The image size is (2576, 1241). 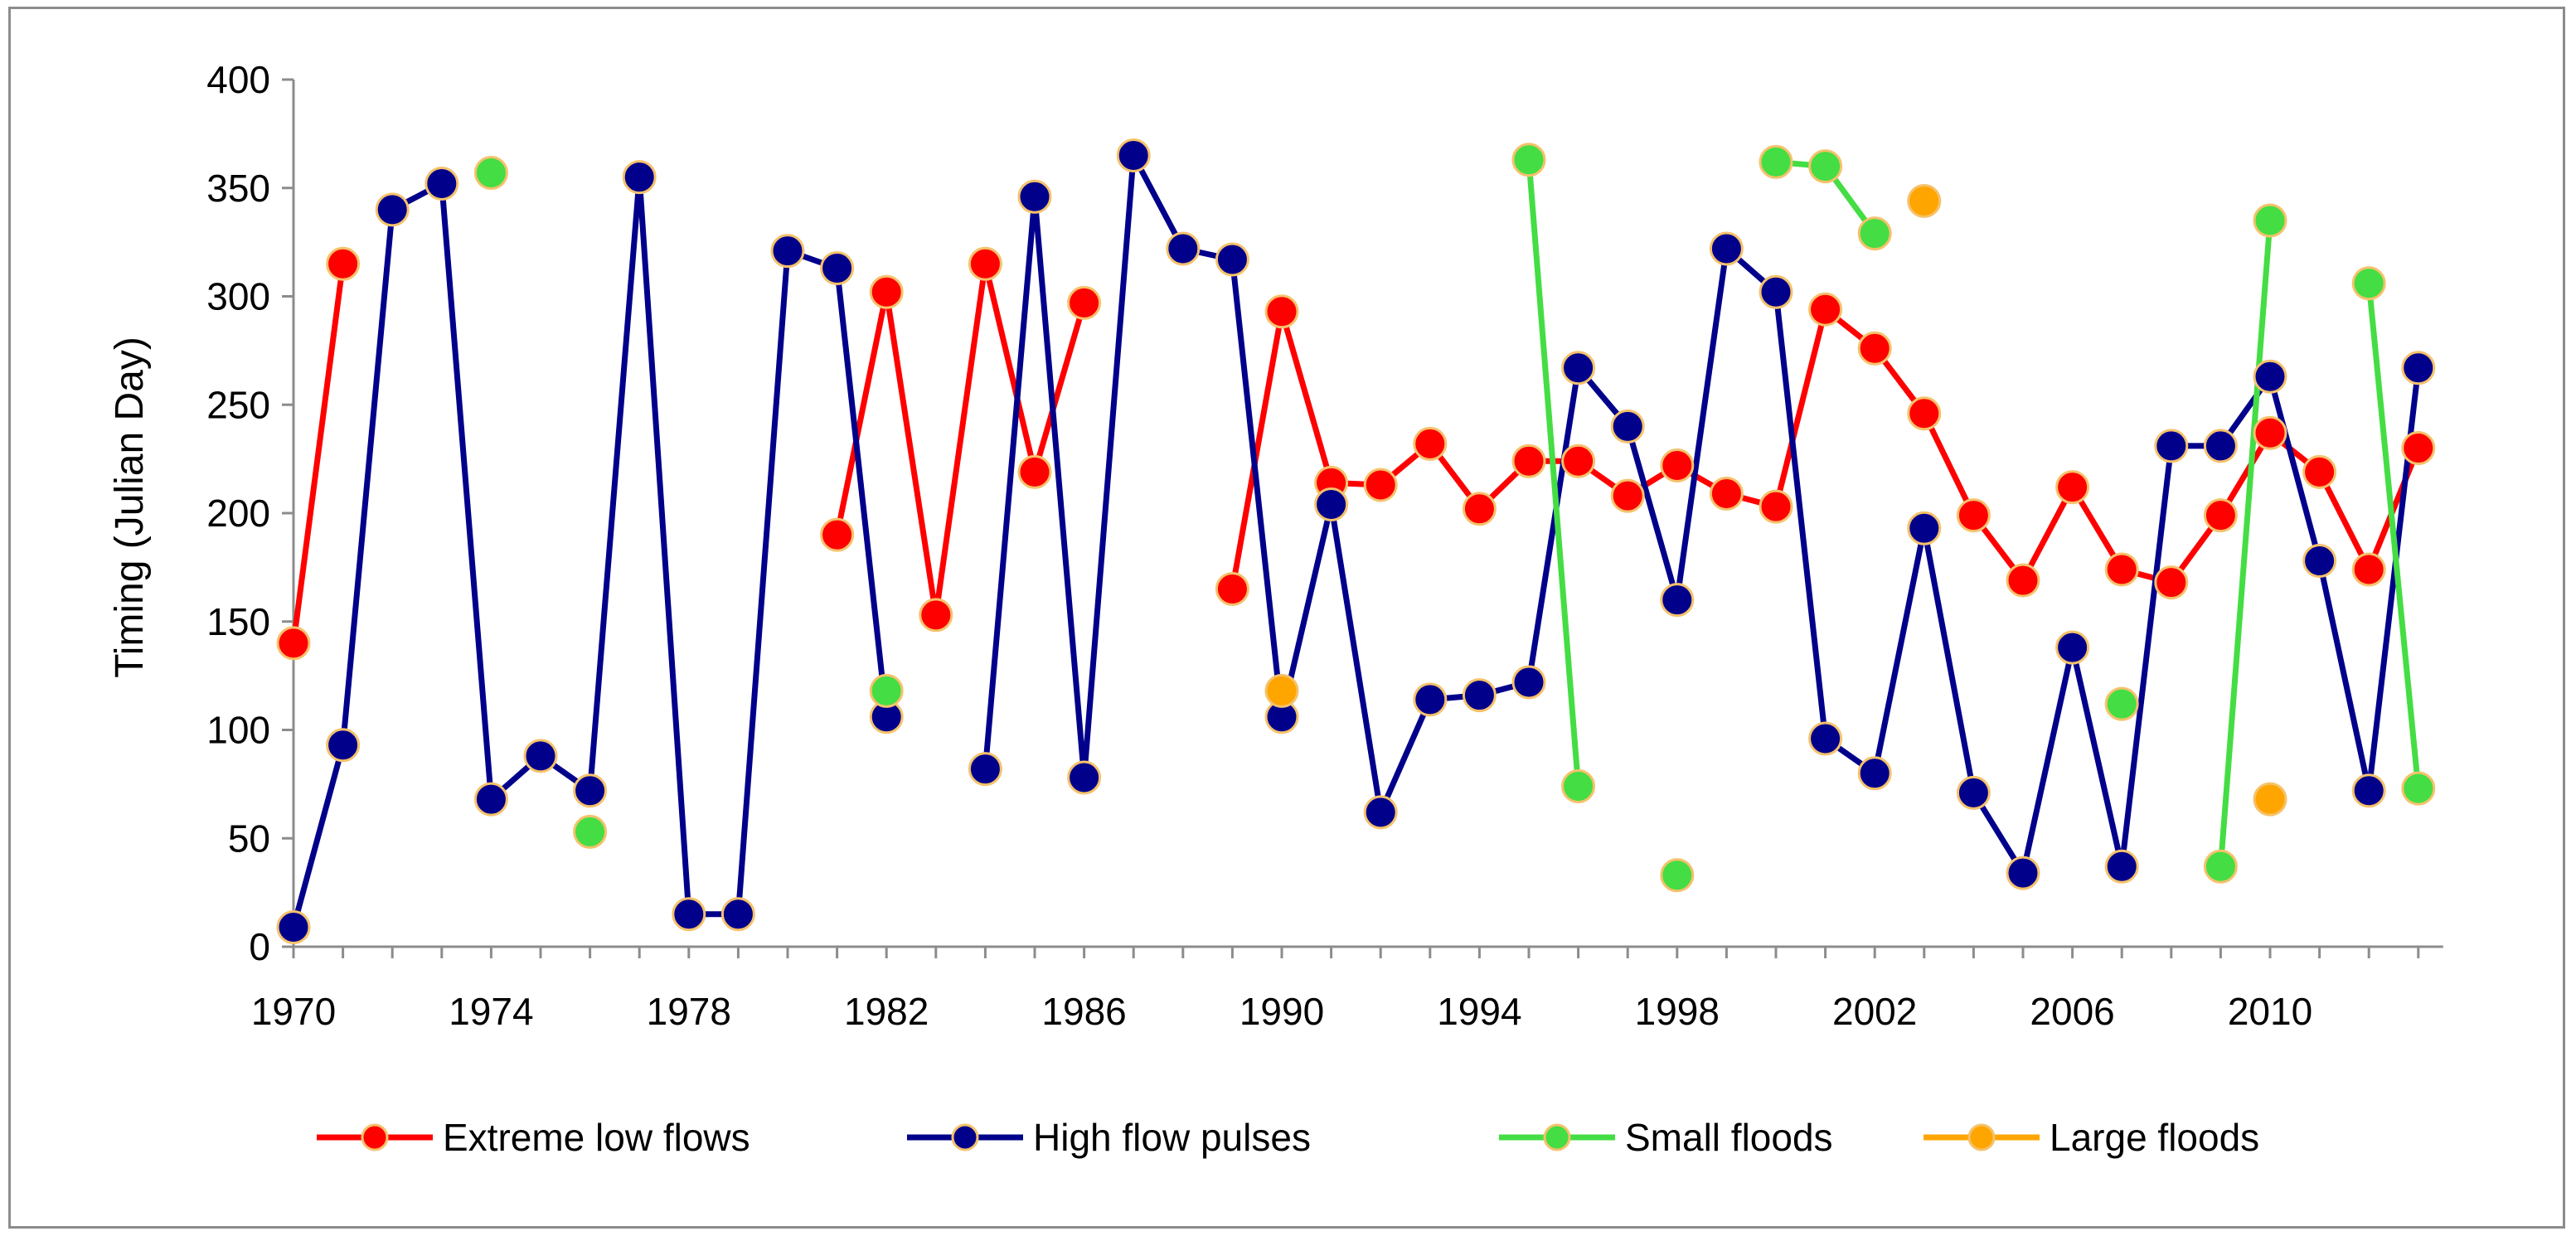 What do you see at coordinates (238, 188) in the screenshot?
I see `y-tick-label: 350` at bounding box center [238, 188].